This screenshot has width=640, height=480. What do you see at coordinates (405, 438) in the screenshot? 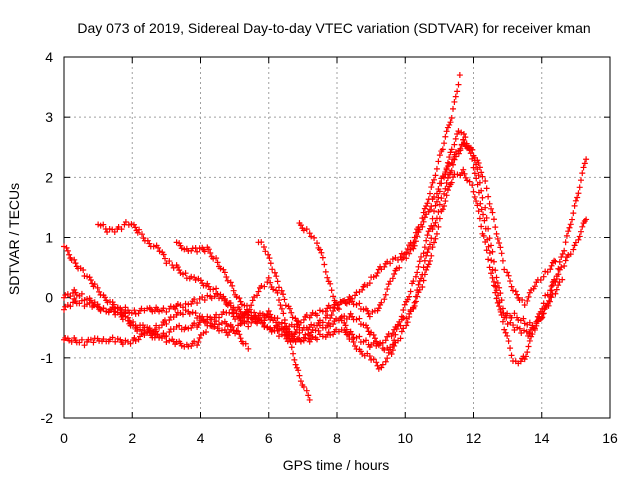
I see `x-tick-label: 10` at bounding box center [405, 438].